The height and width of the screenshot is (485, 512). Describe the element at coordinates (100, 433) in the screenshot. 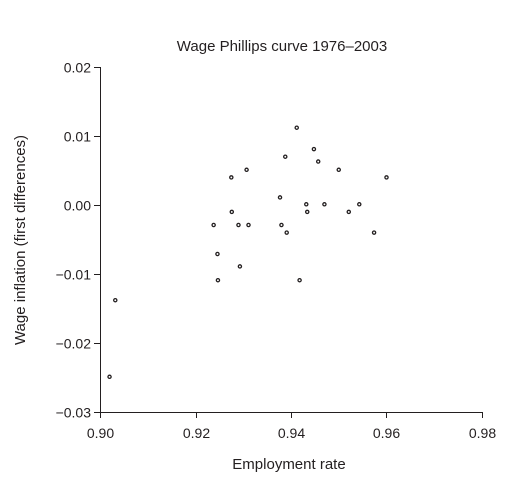

I see `x-tick-label: 0.90` at that location.